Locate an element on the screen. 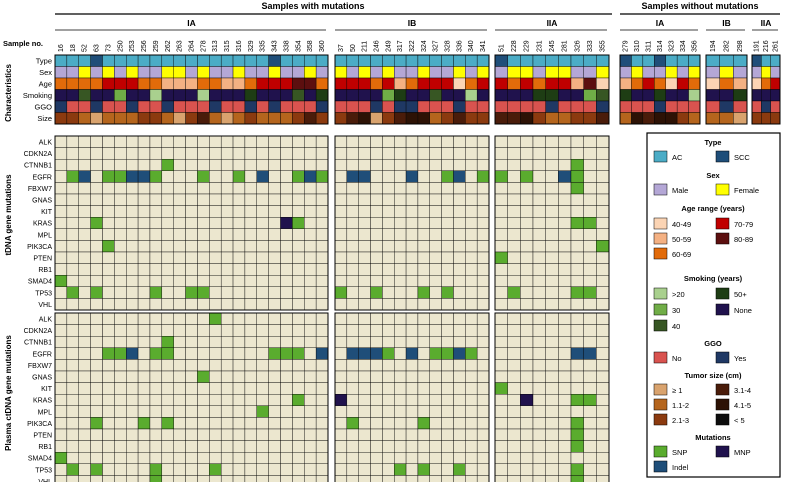  sample-number: 211 is located at coordinates (365, 46).